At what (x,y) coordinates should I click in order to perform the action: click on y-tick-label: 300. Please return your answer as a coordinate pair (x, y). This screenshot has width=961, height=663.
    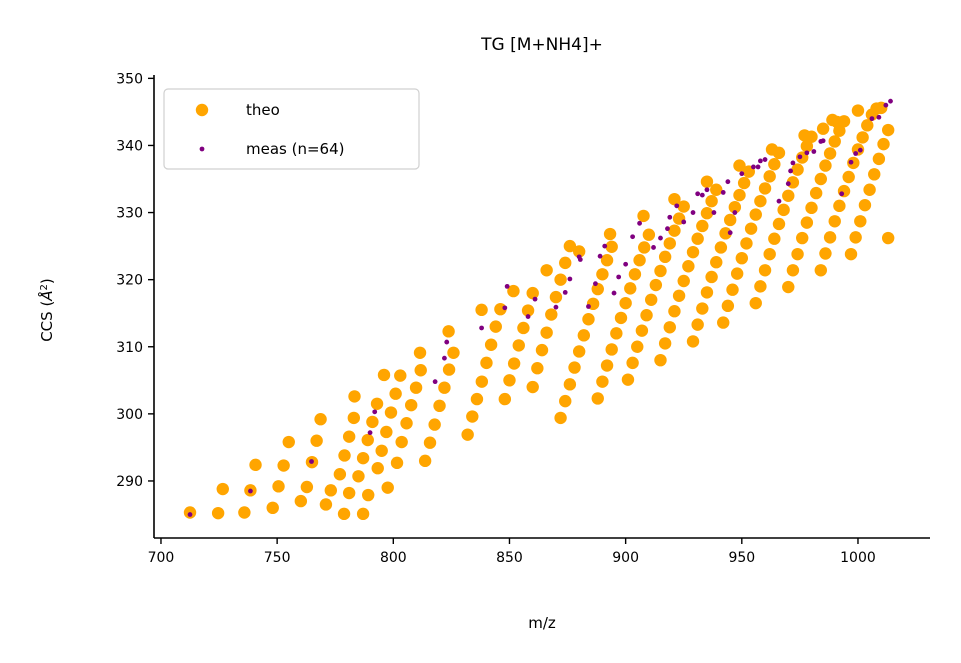
    Looking at the image, I should click on (129, 415).